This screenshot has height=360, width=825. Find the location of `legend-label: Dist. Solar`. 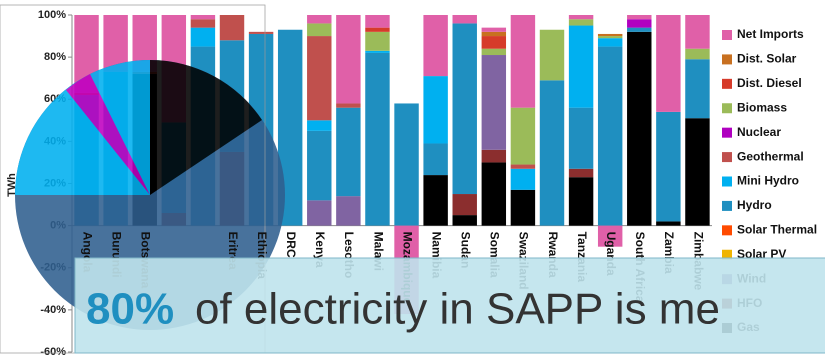

legend-label: Dist. Solar is located at coordinates (767, 59).